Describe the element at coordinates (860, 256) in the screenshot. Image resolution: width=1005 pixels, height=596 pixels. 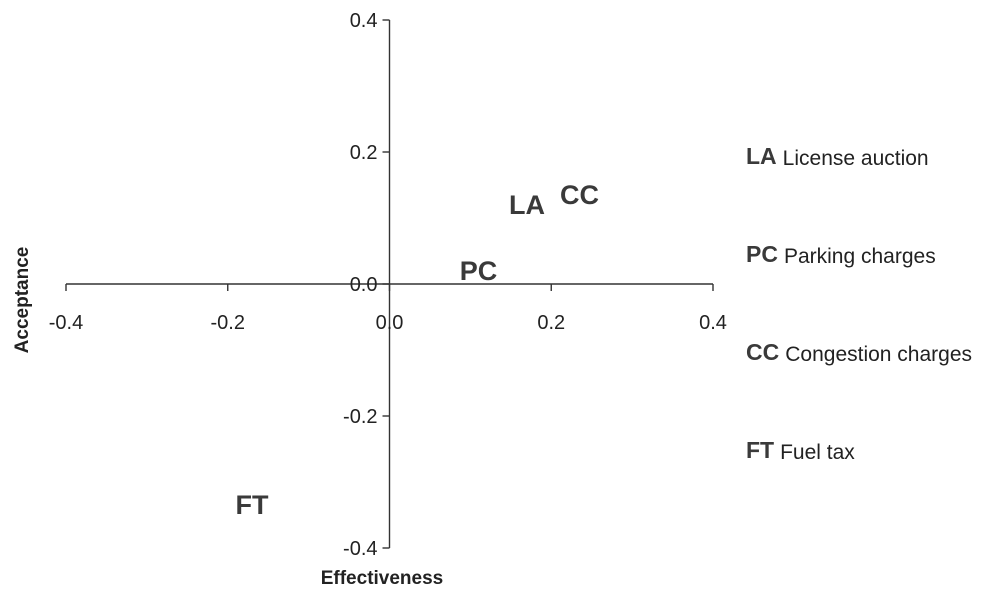
I see `legend-text-pc: Parking charges` at that location.